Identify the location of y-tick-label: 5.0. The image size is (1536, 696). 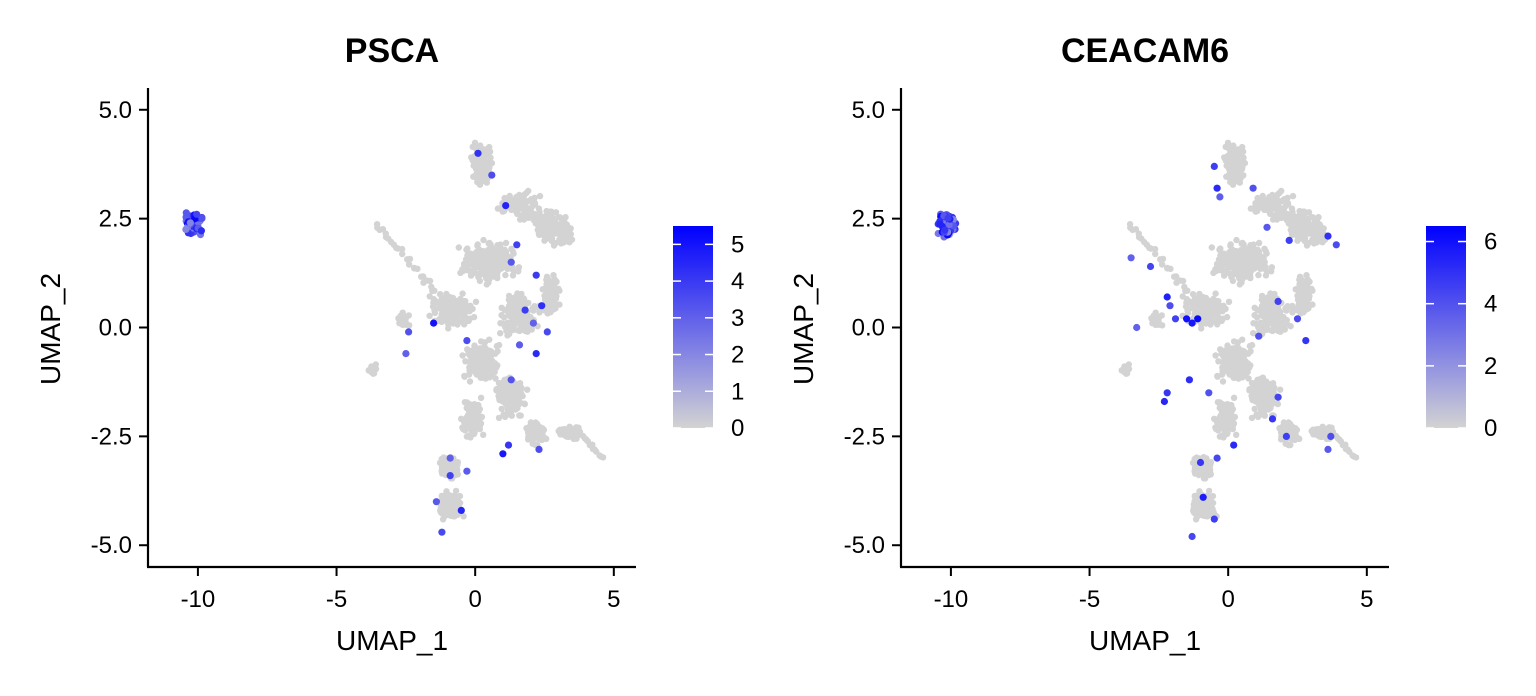
(115, 110).